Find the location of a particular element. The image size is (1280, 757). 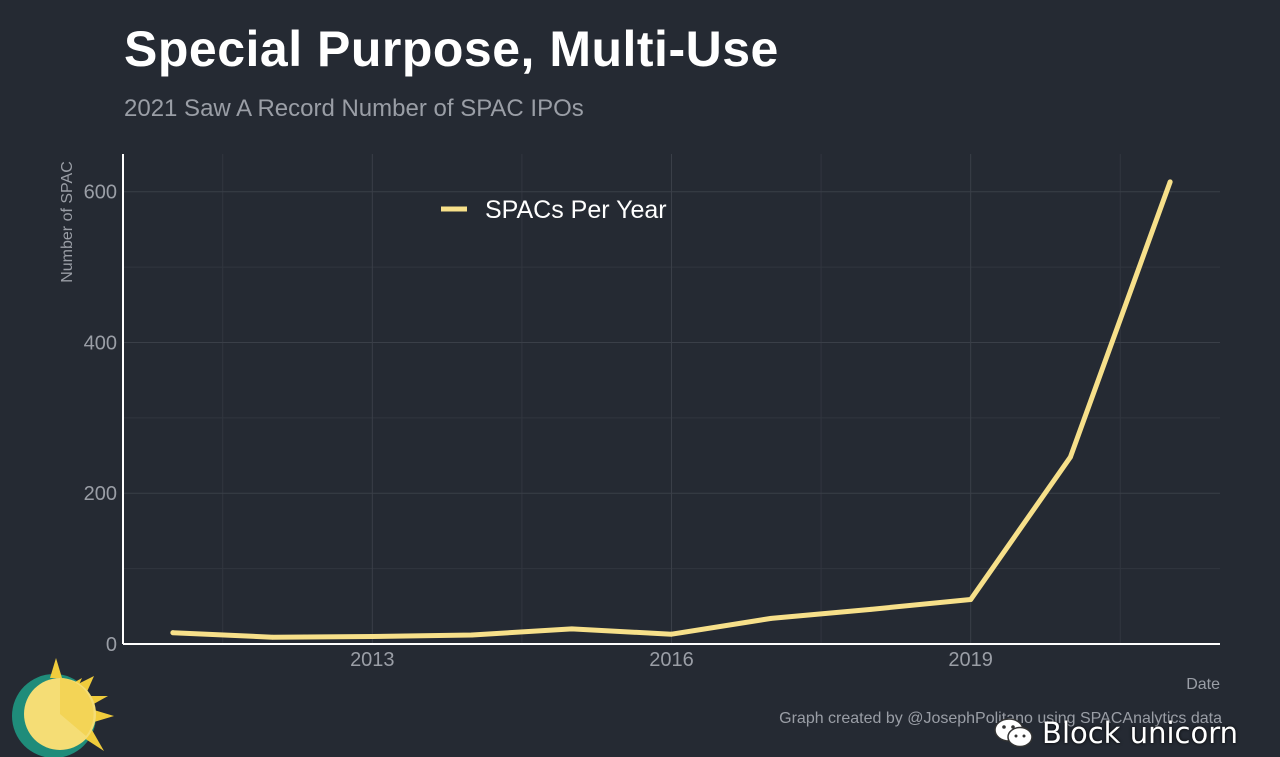

watermark: Block unicorn is located at coordinates (1115, 733).